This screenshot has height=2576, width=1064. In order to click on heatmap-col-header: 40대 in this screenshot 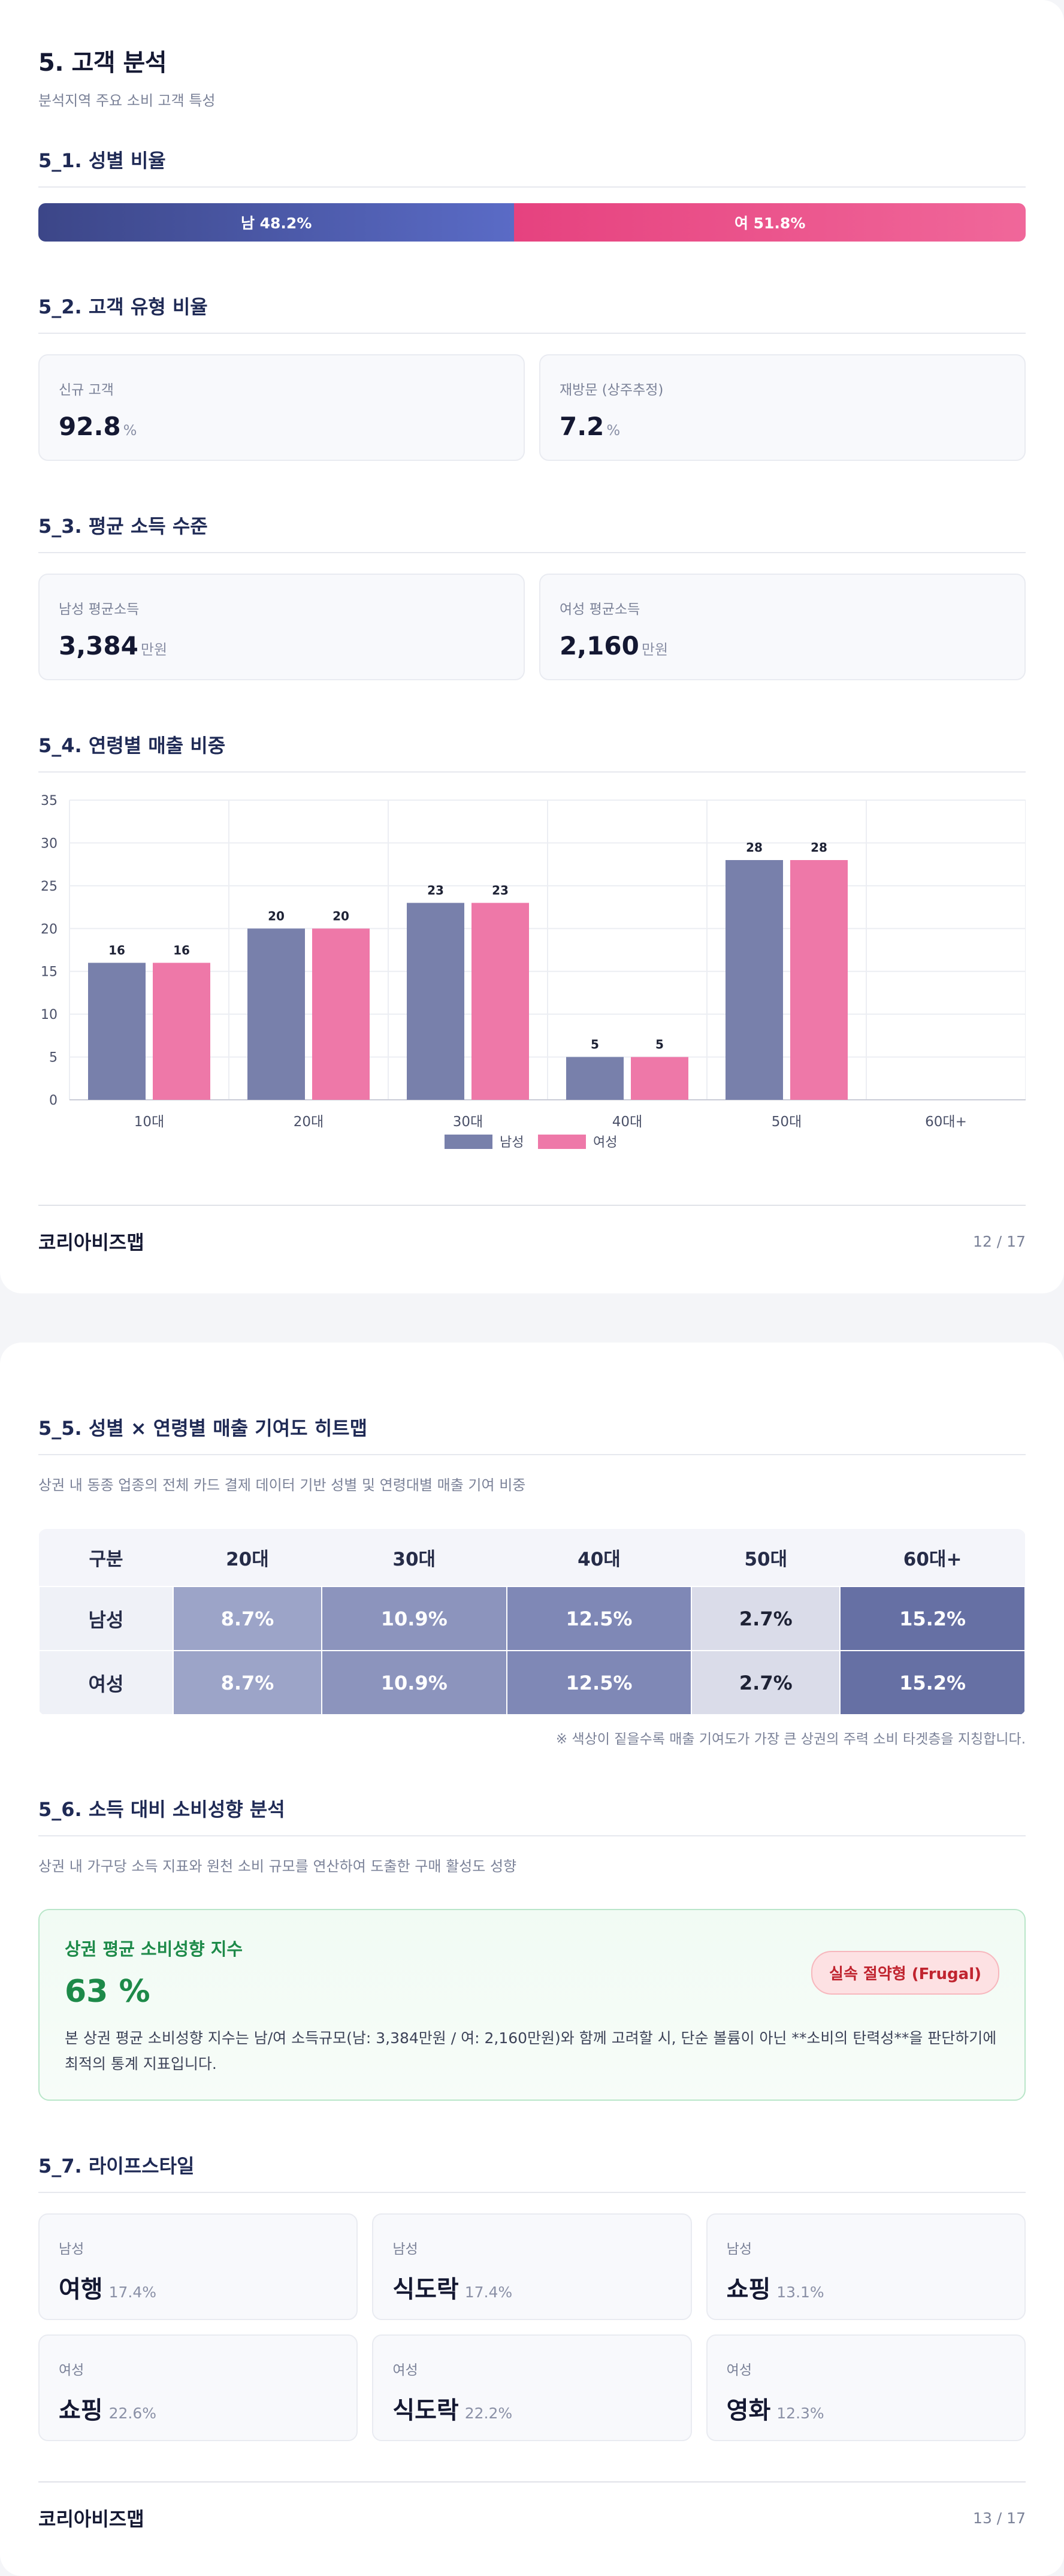, I will do `click(599, 1558)`.